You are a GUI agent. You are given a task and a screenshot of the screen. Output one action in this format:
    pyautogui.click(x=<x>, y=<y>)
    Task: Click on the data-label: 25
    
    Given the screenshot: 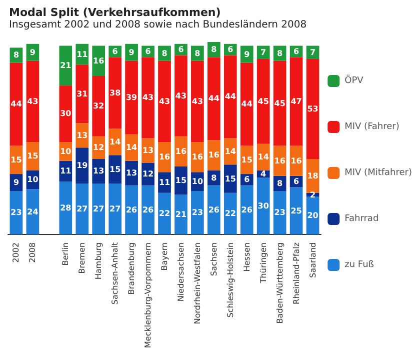 What is the action you would take?
    pyautogui.click(x=296, y=211)
    